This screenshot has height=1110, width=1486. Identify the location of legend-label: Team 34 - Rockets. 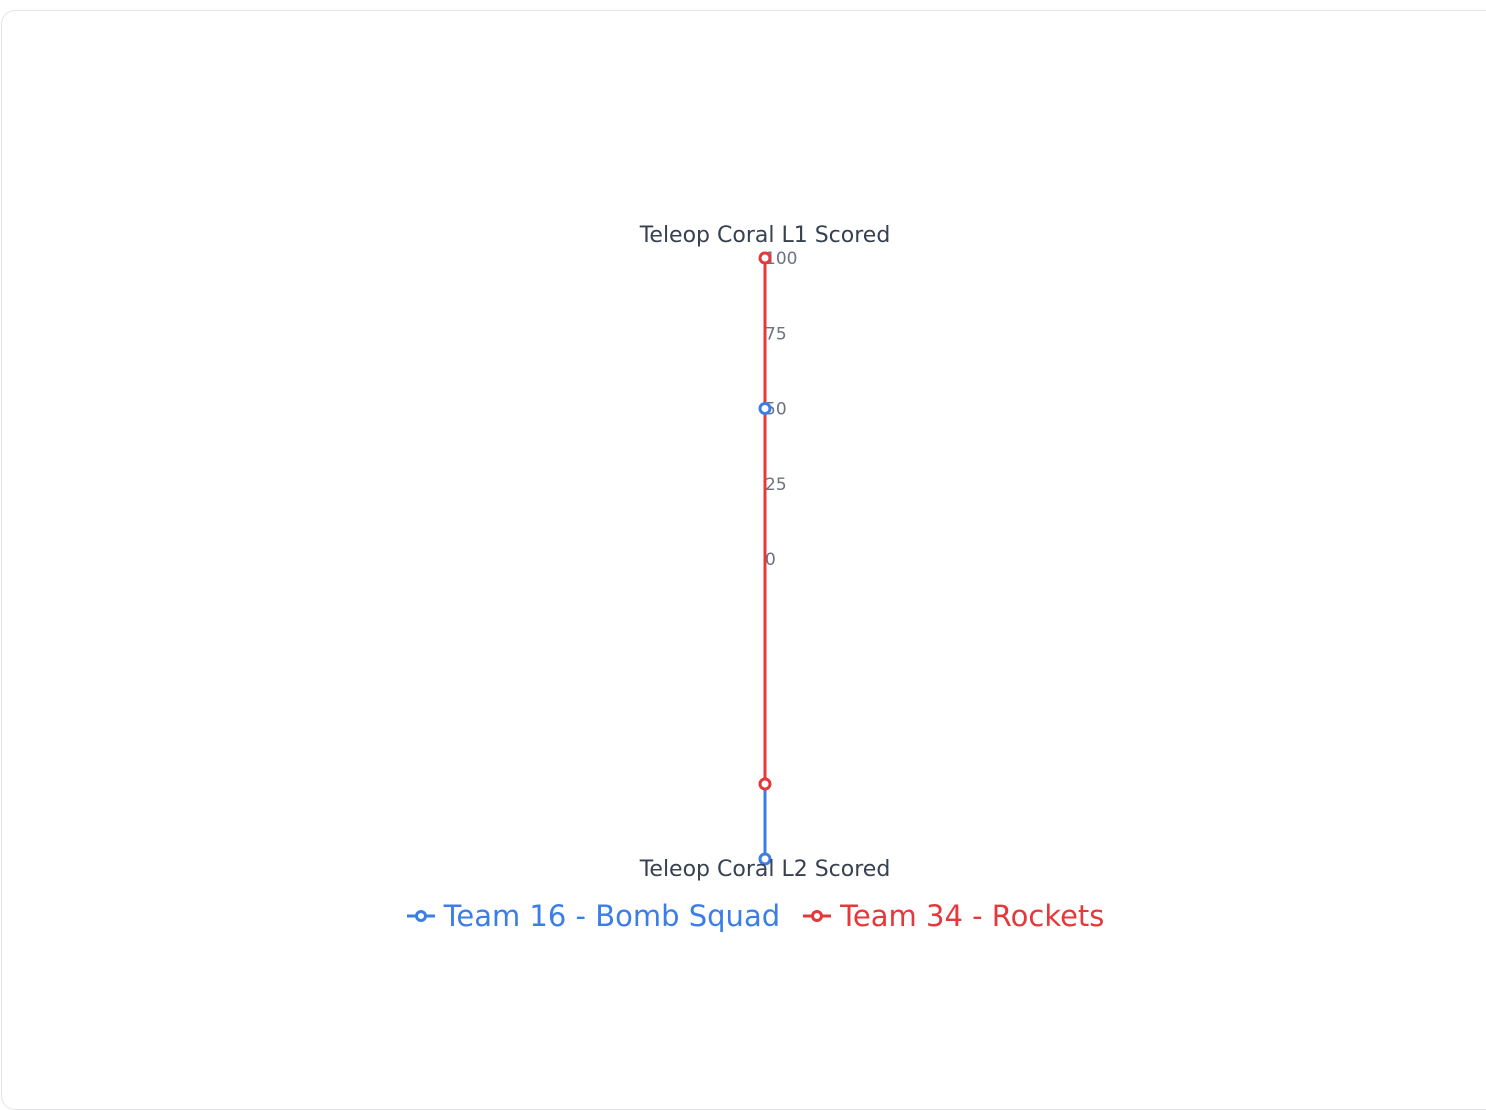
(972, 916).